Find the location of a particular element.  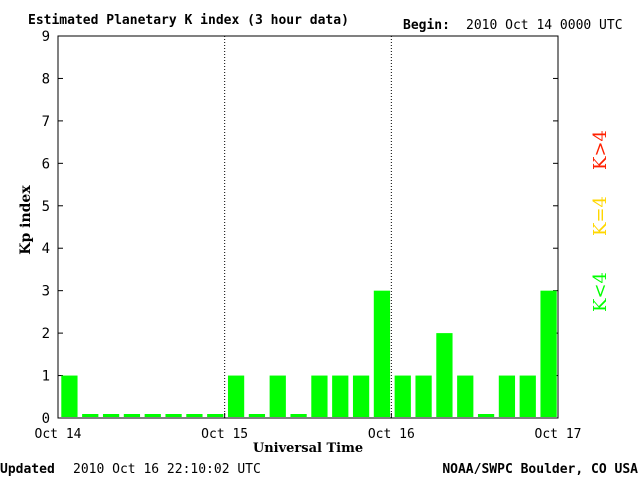

y-tick-label: 1 is located at coordinates (46, 377).